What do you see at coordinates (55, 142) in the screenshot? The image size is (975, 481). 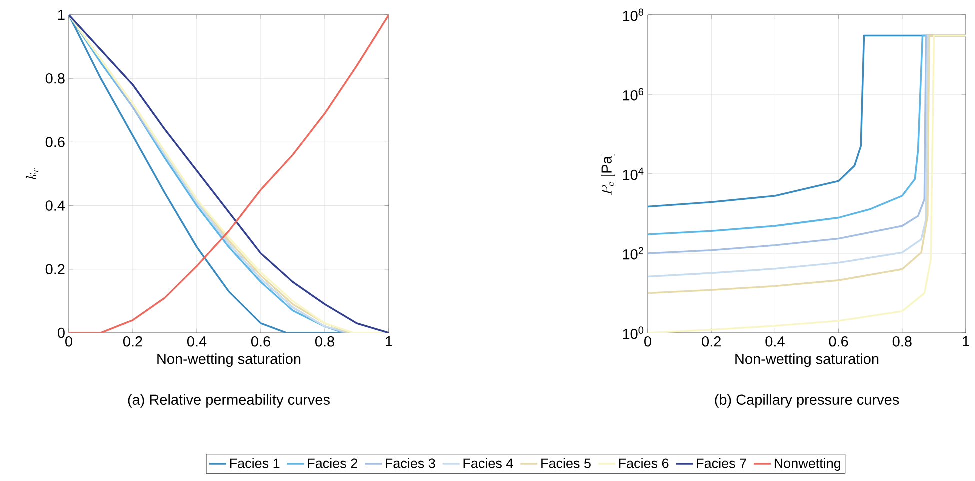 I see `y-tick-label: 0.6` at bounding box center [55, 142].